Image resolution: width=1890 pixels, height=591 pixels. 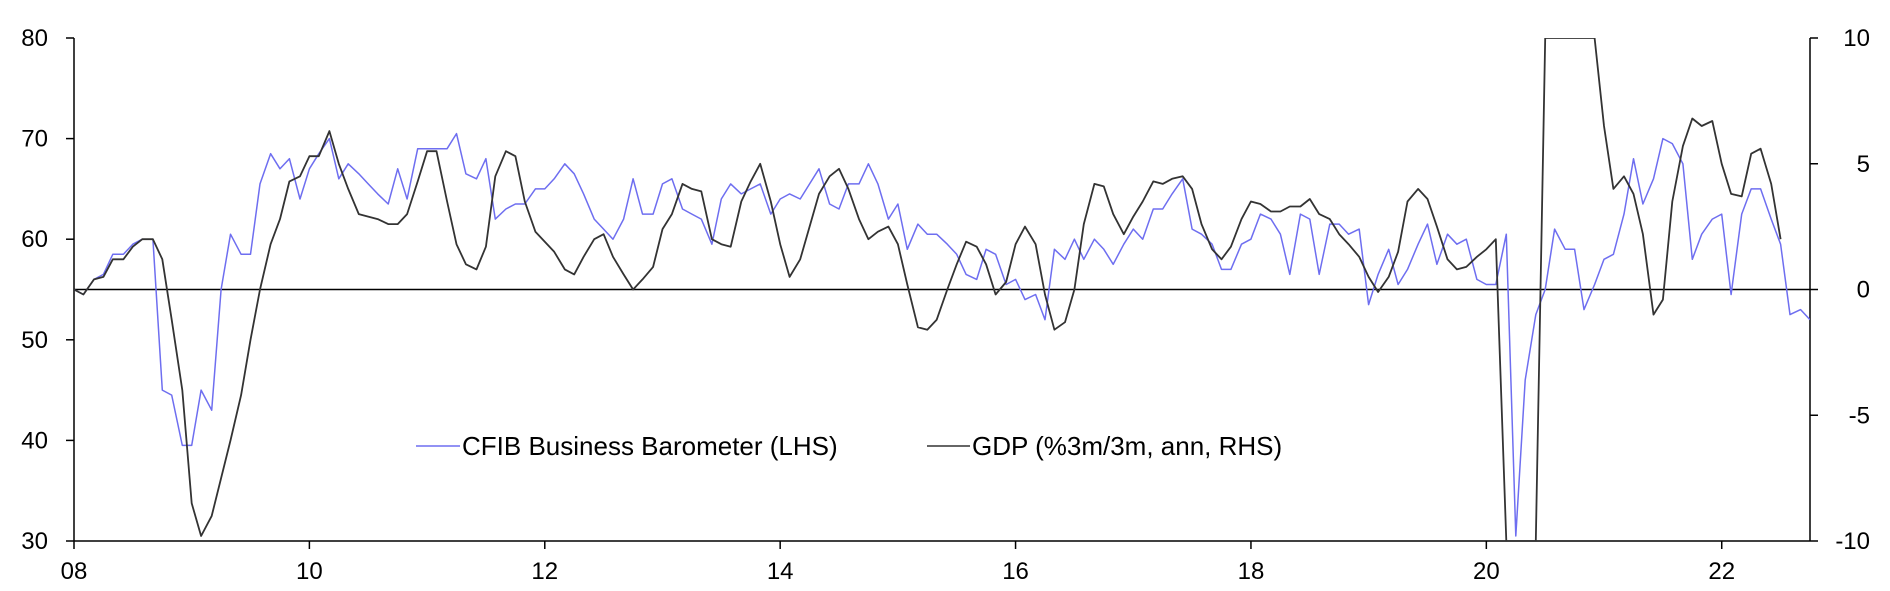 I want to click on left-tick-label: 60, so click(x=34, y=239).